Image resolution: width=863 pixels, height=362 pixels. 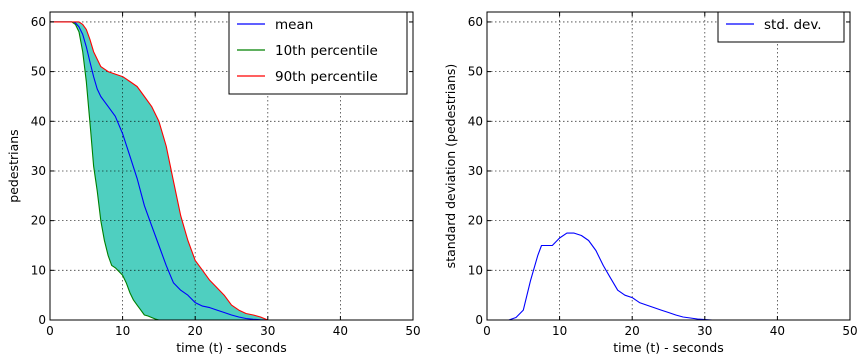 I want to click on legend: mean 10th percentile 90th percentile, so click(x=318, y=53).